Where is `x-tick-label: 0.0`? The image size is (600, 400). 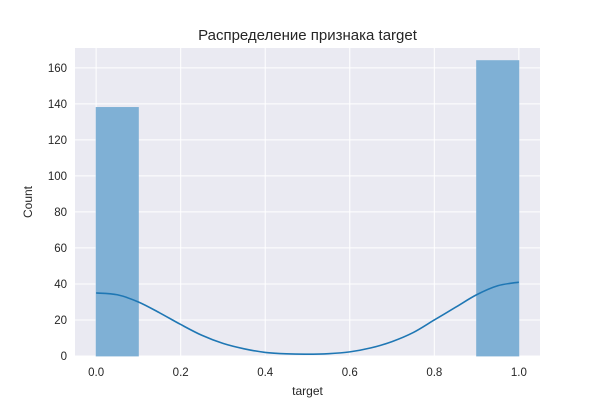 x-tick-label: 0.0 is located at coordinates (96, 373).